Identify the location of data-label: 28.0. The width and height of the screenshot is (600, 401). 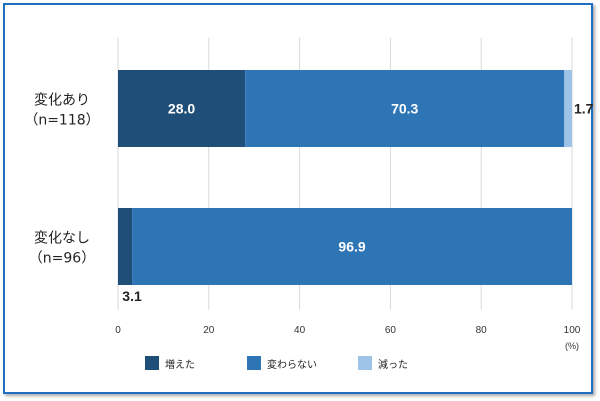
(181, 109).